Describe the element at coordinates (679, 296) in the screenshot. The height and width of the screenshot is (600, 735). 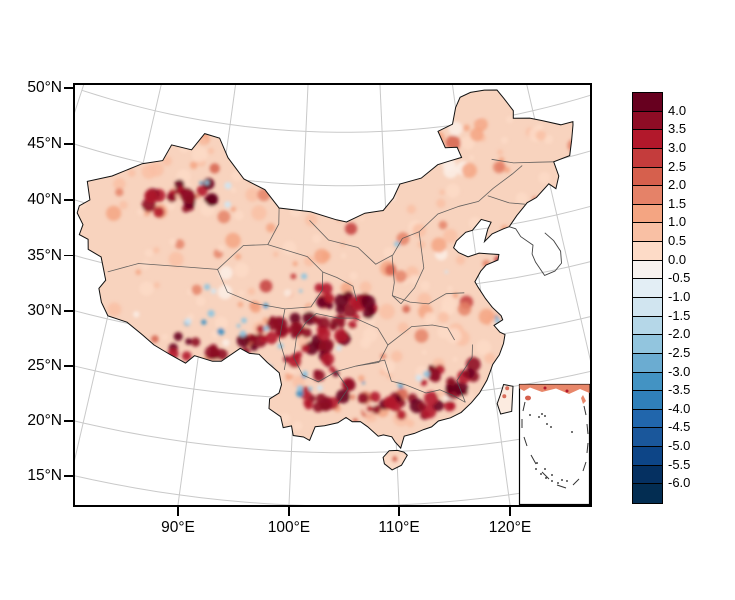
I see `colorbar-label: -1.0` at that location.